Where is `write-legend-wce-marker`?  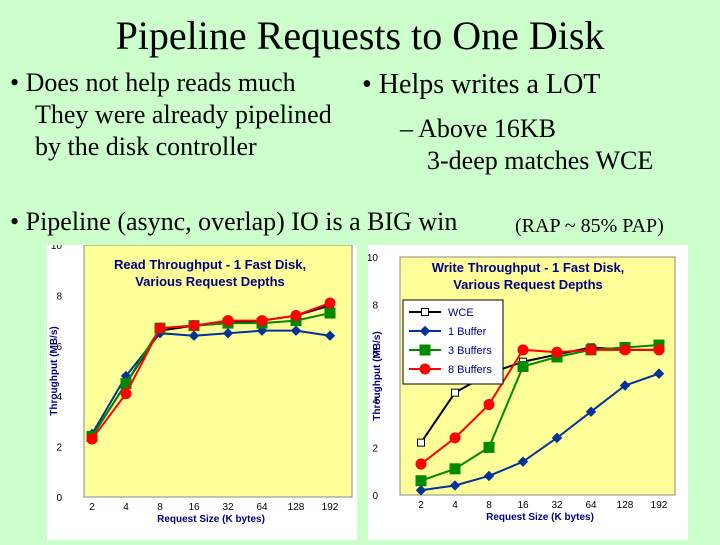
write-legend-wce-marker is located at coordinates (425, 312).